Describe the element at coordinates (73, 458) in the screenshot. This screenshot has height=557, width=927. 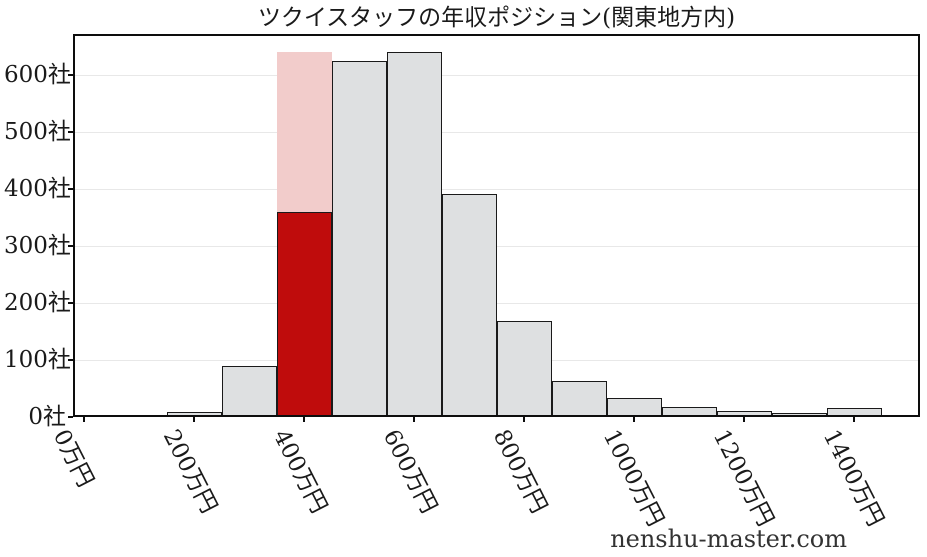
I see `x-tick-label: 0万円` at that location.